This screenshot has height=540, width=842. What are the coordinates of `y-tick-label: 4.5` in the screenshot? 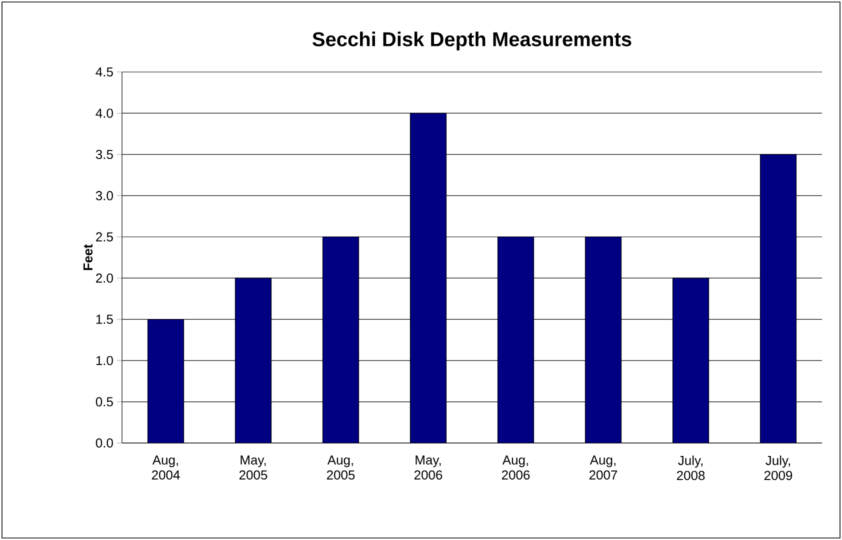 It's located at (104, 72).